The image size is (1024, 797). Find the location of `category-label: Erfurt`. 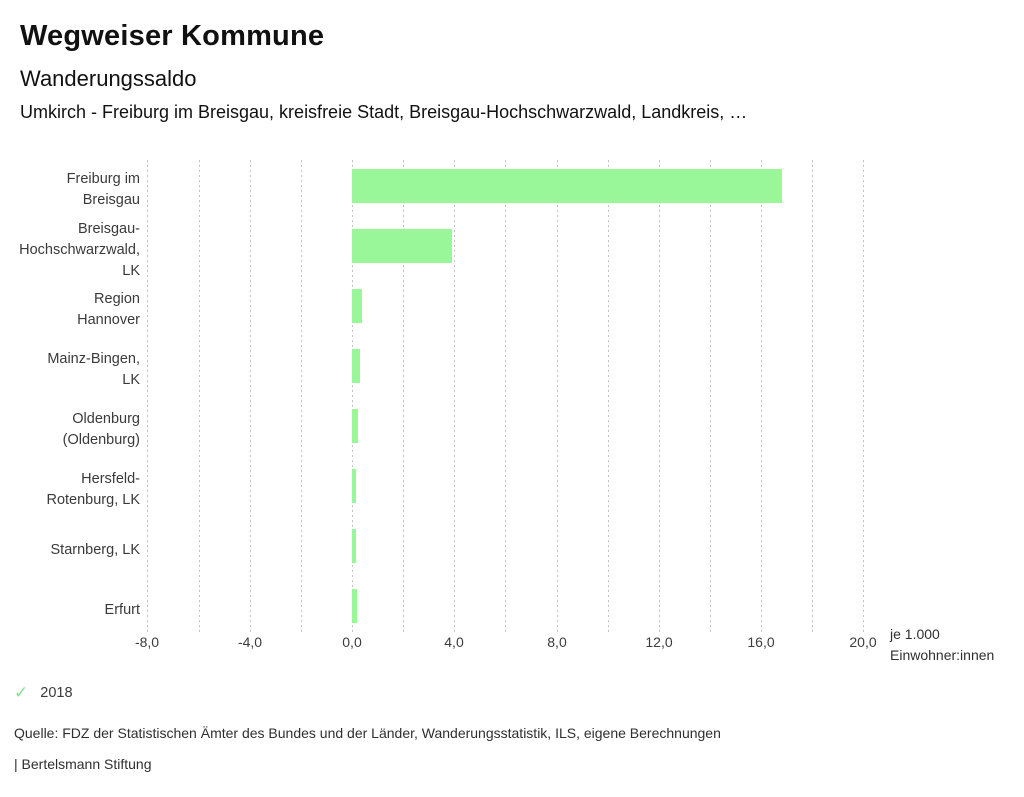

category-label: Erfurt is located at coordinates (70, 610).